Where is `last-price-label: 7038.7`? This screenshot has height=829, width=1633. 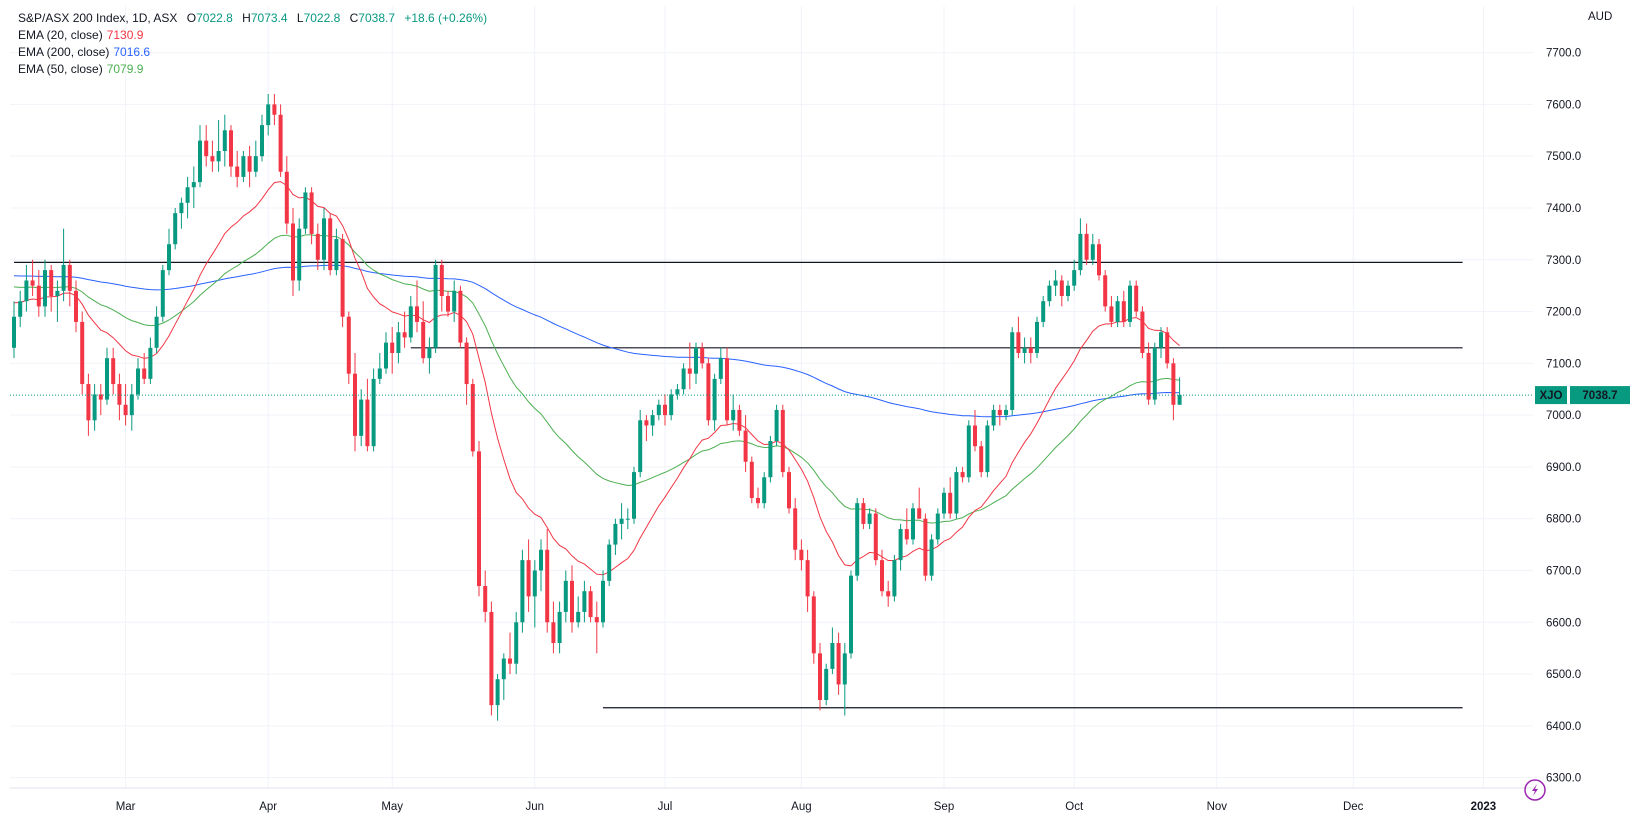 last-price-label: 7038.7 is located at coordinates (1599, 396).